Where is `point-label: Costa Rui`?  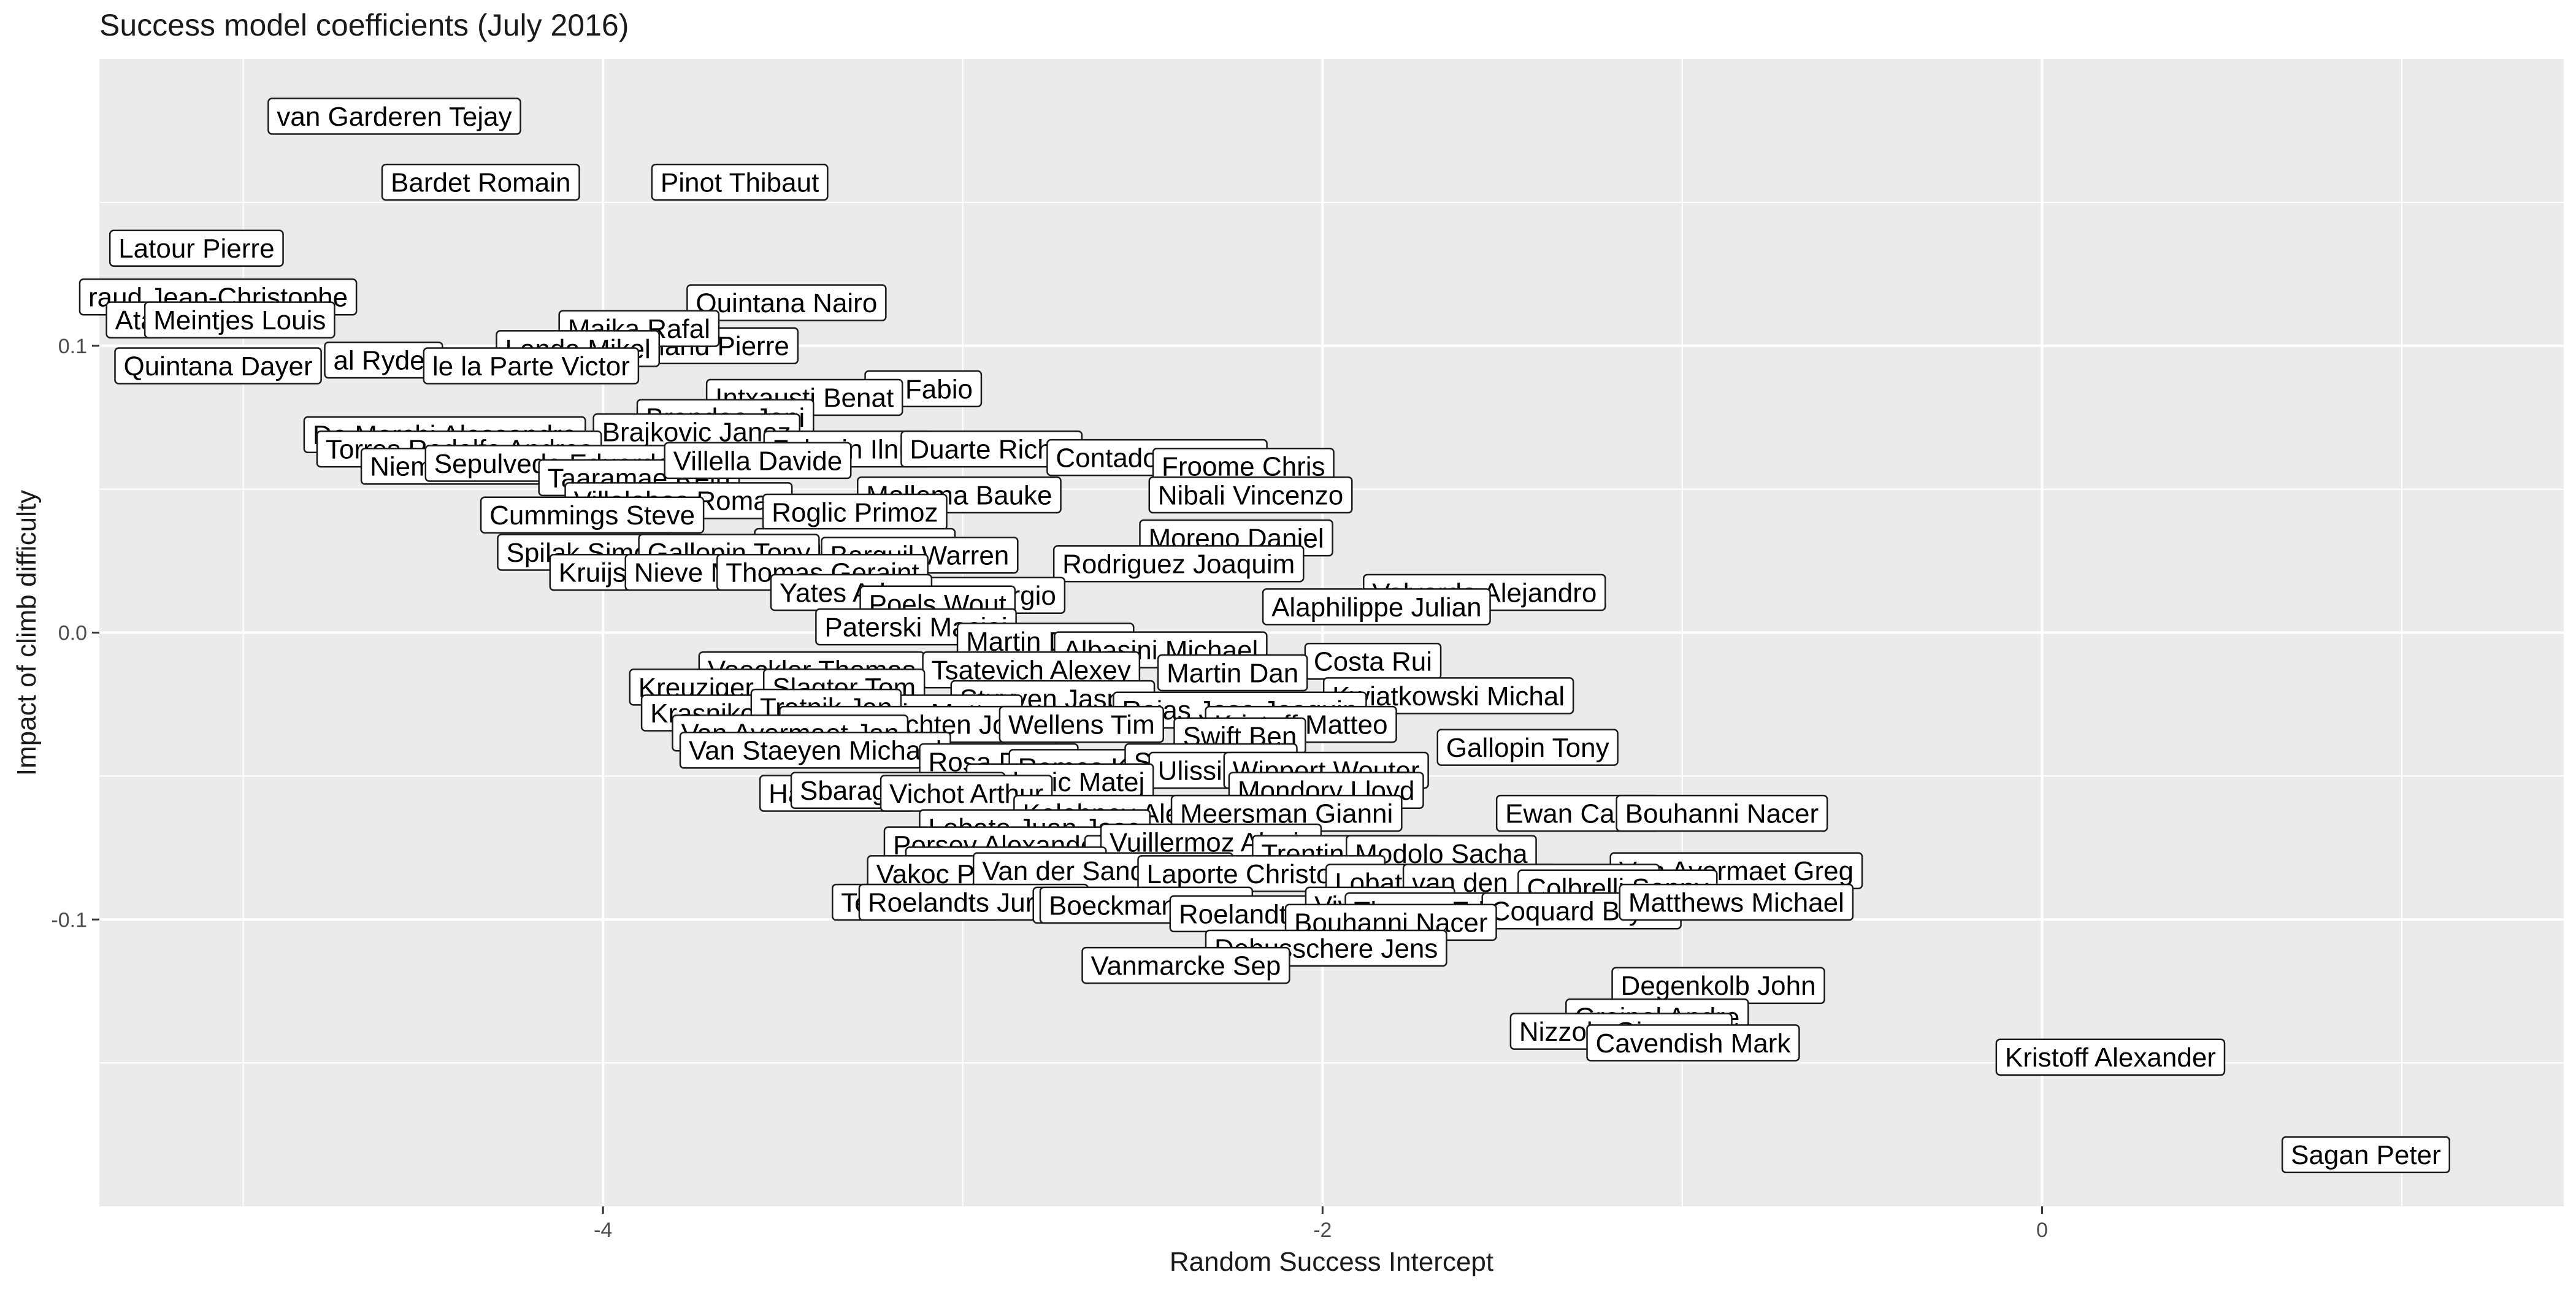 point-label: Costa Rui is located at coordinates (1373, 661).